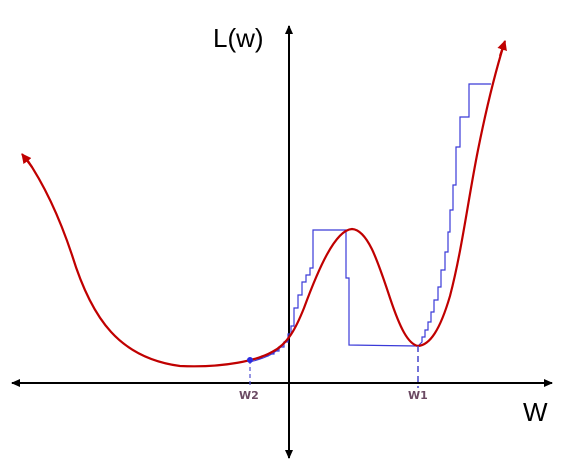 This screenshot has width=572, height=476. I want to click on loss-curve-right-arrow-tip, so click(502, 48).